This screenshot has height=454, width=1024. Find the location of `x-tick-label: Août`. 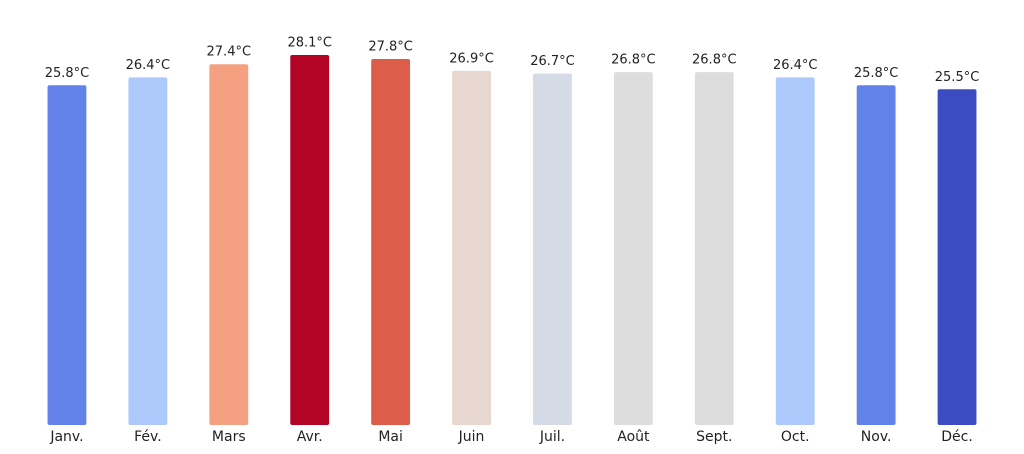

x-tick-label: Août is located at coordinates (633, 437).